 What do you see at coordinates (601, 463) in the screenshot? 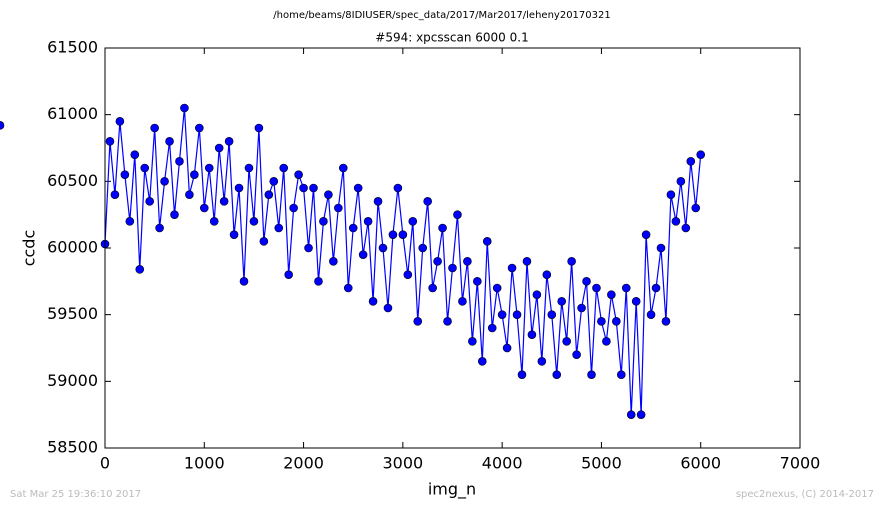
I see `x-tick-label: 5000` at bounding box center [601, 463].